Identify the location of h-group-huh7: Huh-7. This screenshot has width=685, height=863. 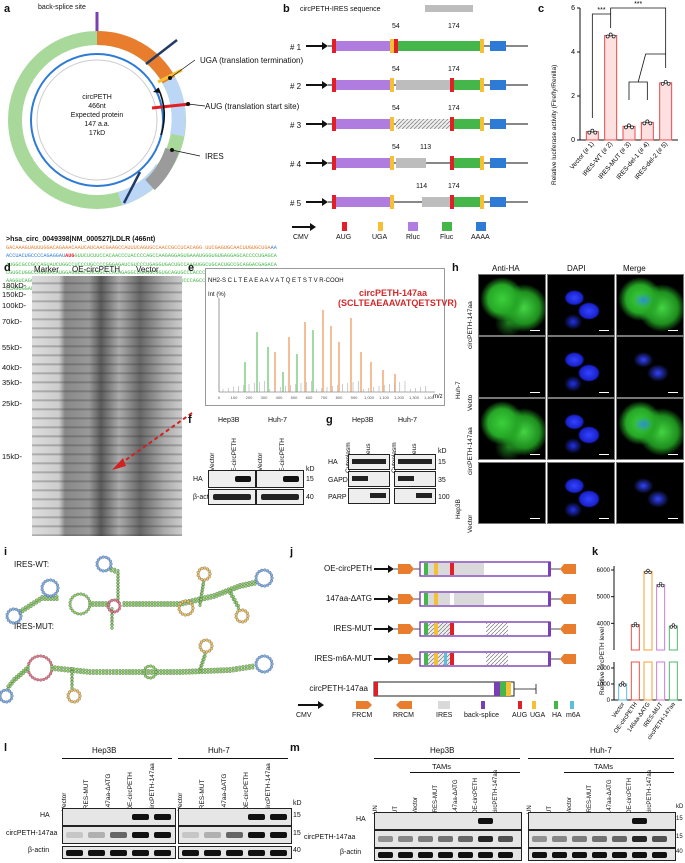
(458, 390).